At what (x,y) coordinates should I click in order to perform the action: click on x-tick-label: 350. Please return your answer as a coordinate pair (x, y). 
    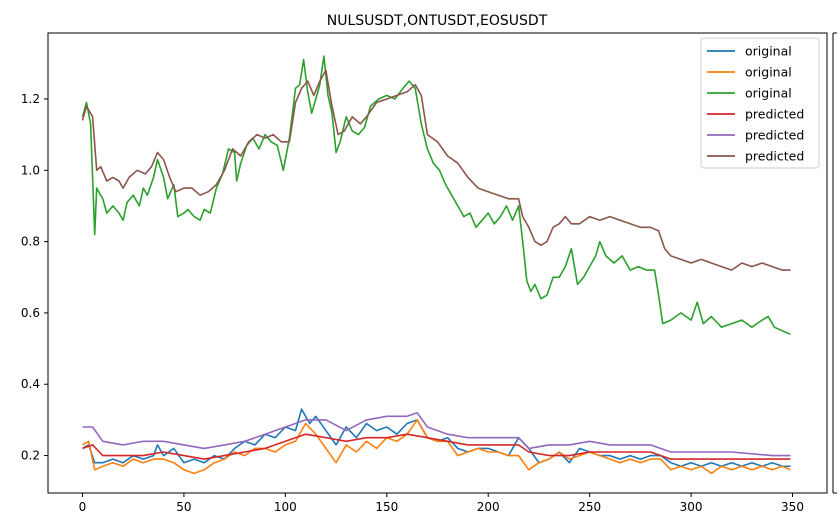
    Looking at the image, I should click on (792, 507).